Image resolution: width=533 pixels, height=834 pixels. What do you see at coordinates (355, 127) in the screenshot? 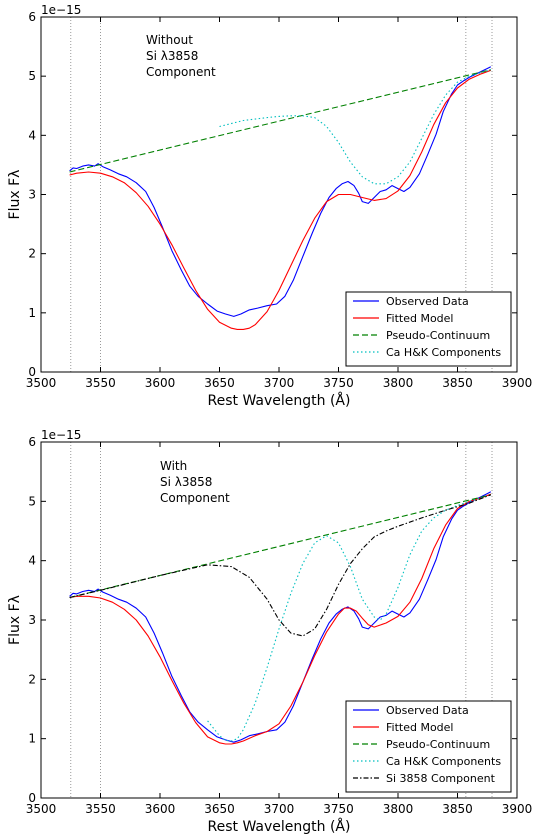
I see `series-line-ca-h-k-components` at bounding box center [355, 127].